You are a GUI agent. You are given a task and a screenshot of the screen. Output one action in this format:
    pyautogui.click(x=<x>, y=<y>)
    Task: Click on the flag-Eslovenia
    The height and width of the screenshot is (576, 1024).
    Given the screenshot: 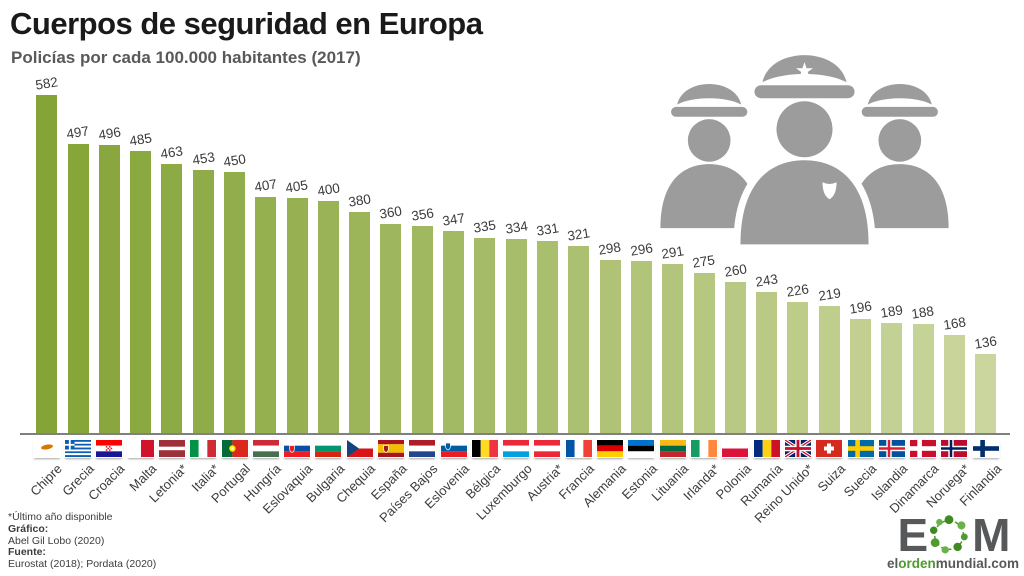 What is the action you would take?
    pyautogui.click(x=453, y=448)
    